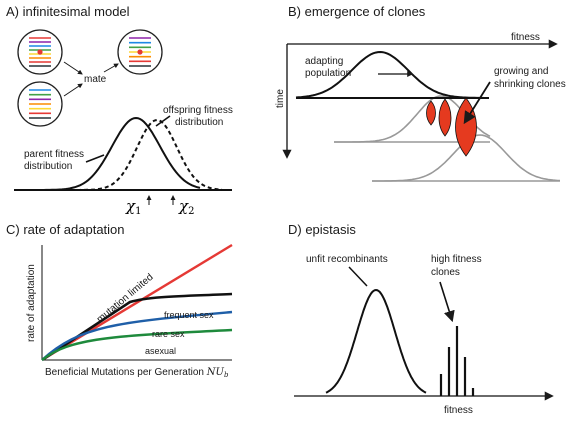  Describe the element at coordinates (530, 84) in the screenshot. I see `clones-label-2: shrinking clones` at that location.